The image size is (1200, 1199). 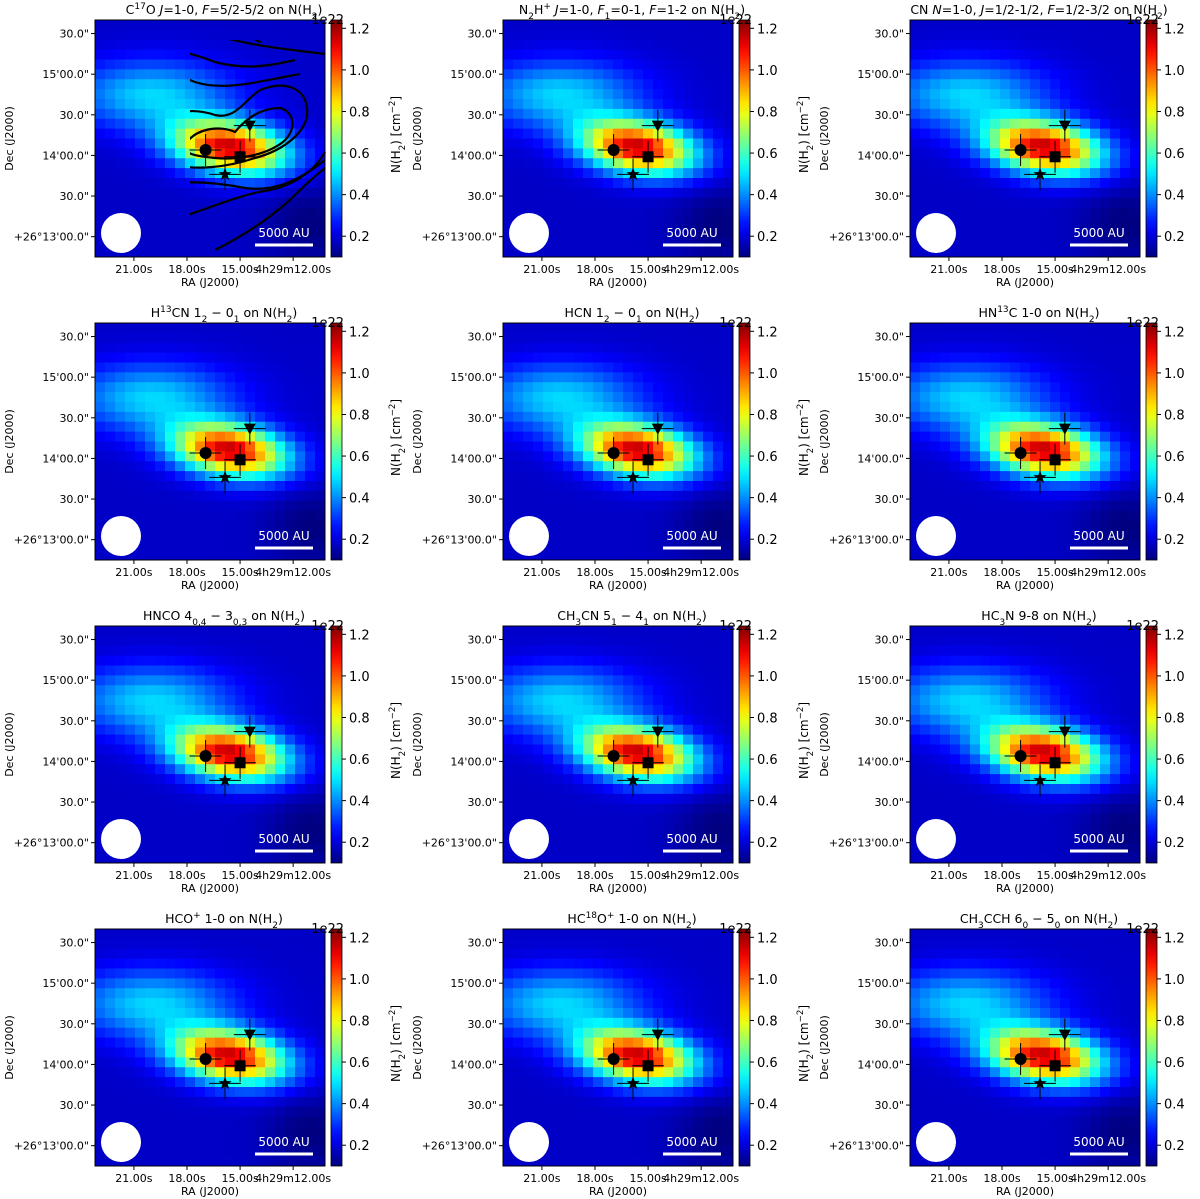 I want to click on y-tick-label: 30.0", so click(x=74, y=499).